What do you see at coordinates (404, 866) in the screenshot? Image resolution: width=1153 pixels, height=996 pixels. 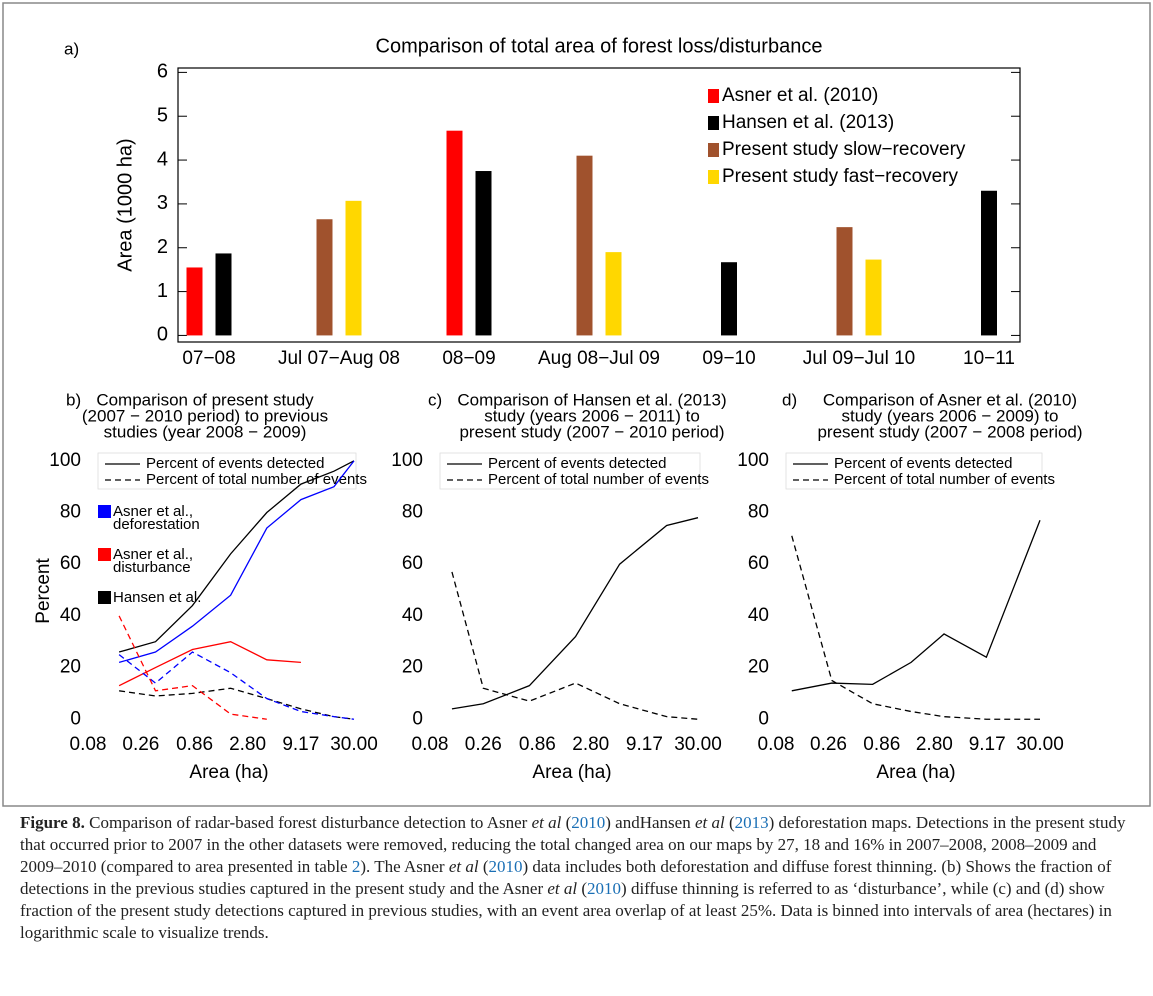 I see `caption-text: ). The Asner` at bounding box center [404, 866].